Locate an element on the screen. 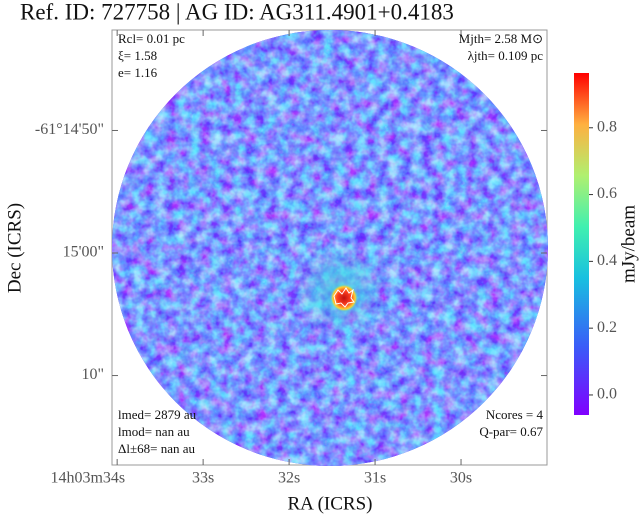  colorbar-tick-label: 0.0 is located at coordinates (607, 394).